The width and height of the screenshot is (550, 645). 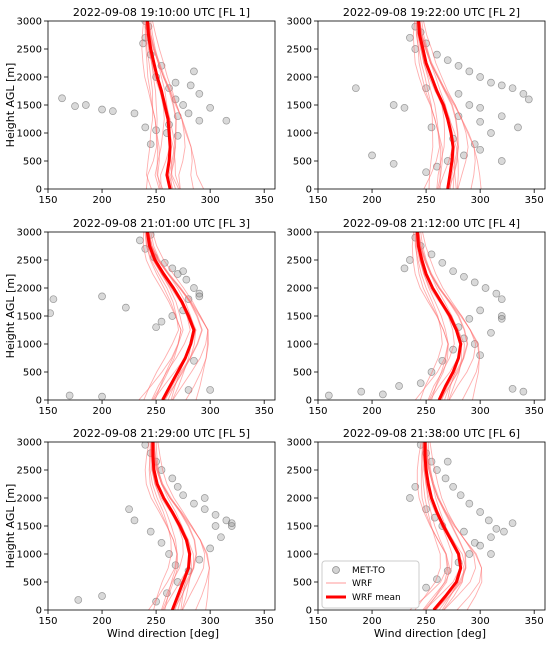 I want to click on plot-frame, so click(x=161, y=316).